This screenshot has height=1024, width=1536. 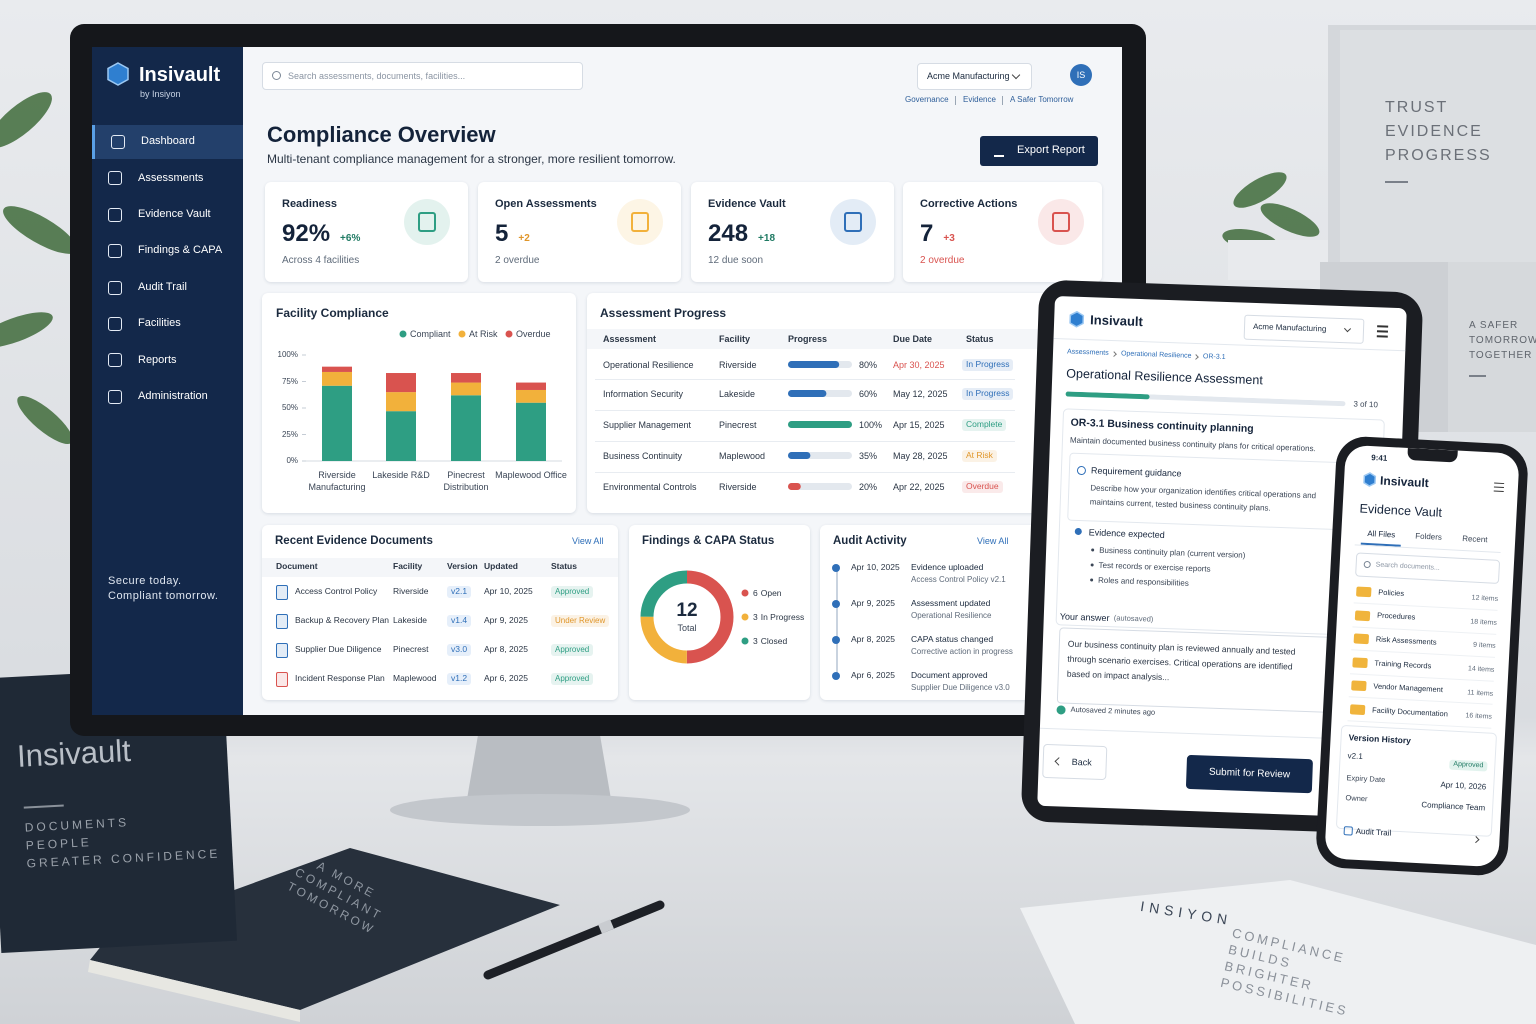 I want to click on kpi-icon, so click(x=427, y=222).